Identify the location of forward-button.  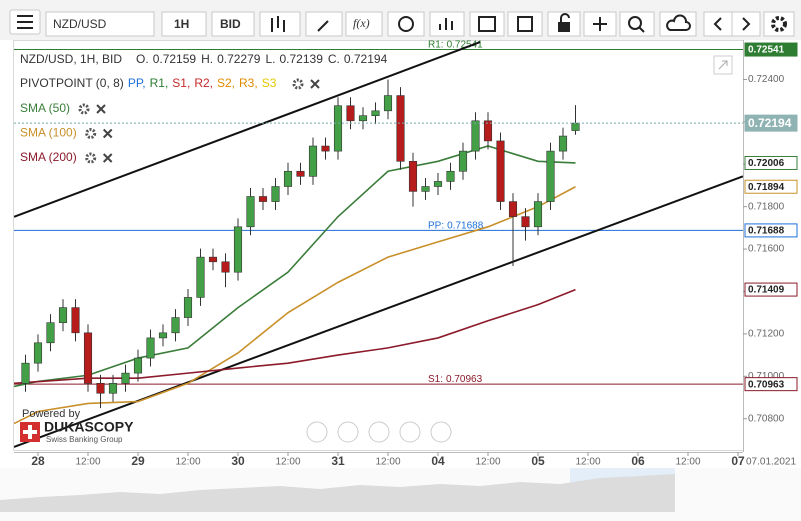
(746, 24).